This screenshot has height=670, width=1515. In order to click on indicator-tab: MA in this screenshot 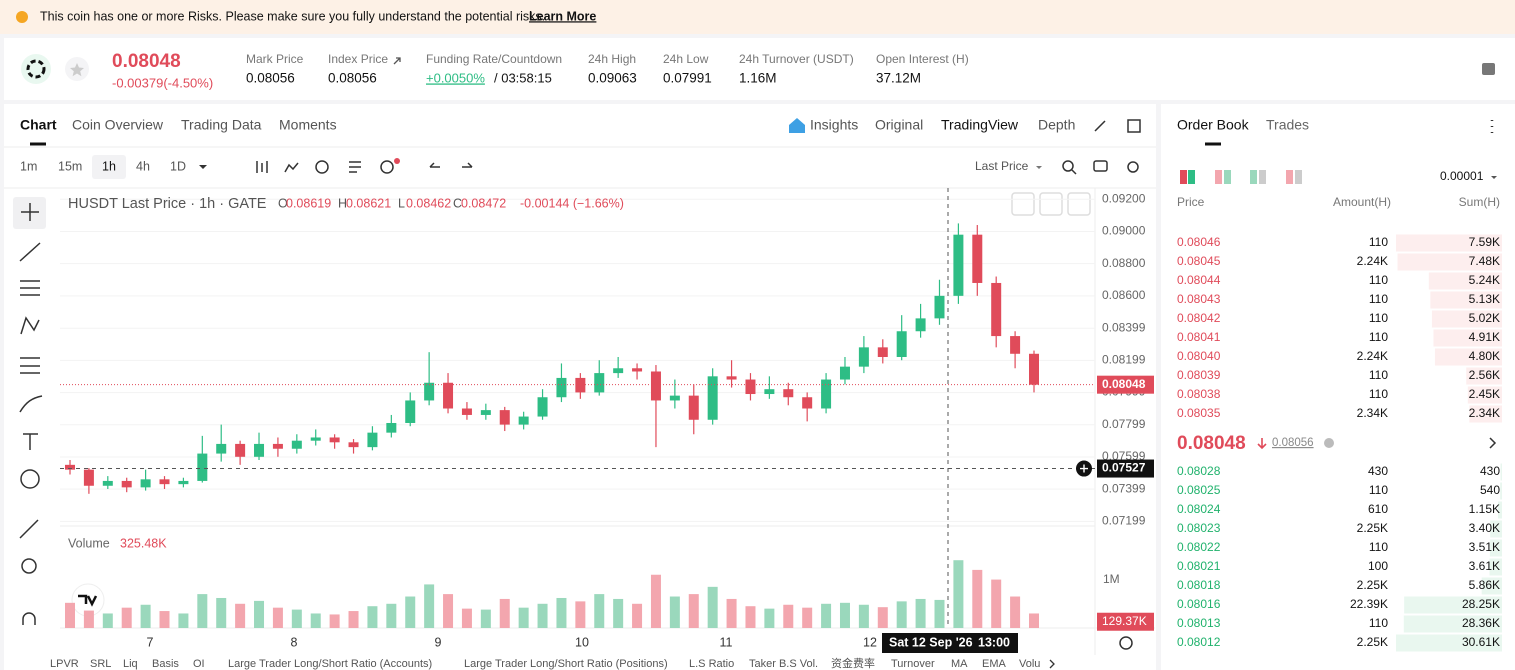, I will do `click(959, 664)`.